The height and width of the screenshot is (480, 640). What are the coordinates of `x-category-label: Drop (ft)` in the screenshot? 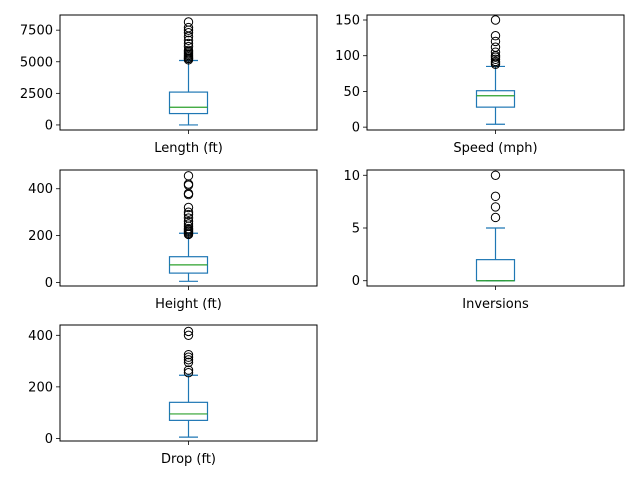 It's located at (188, 459).